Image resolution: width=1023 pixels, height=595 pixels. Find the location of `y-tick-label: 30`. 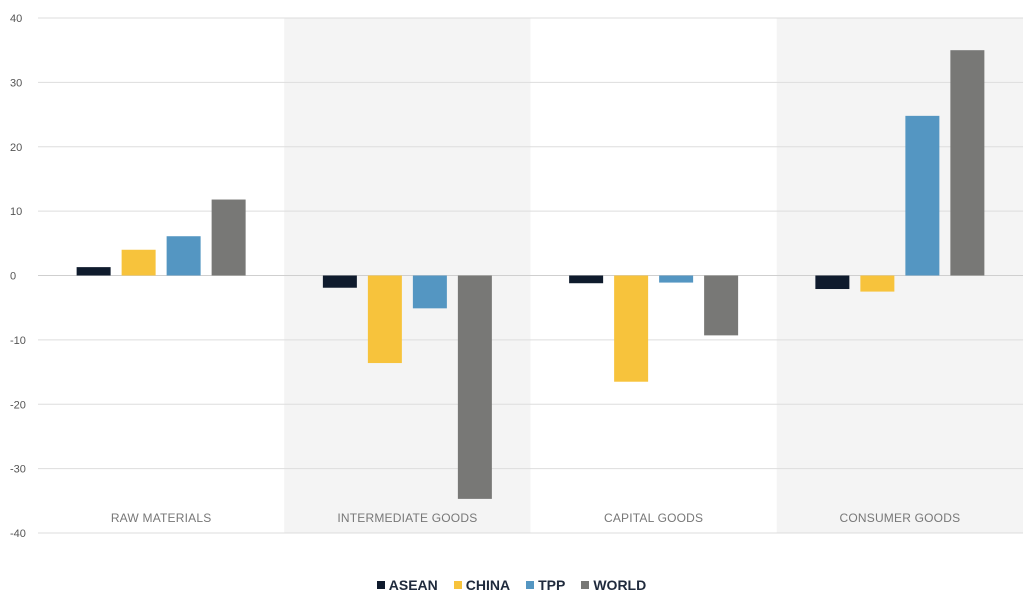

y-tick-label: 30 is located at coordinates (16, 83).